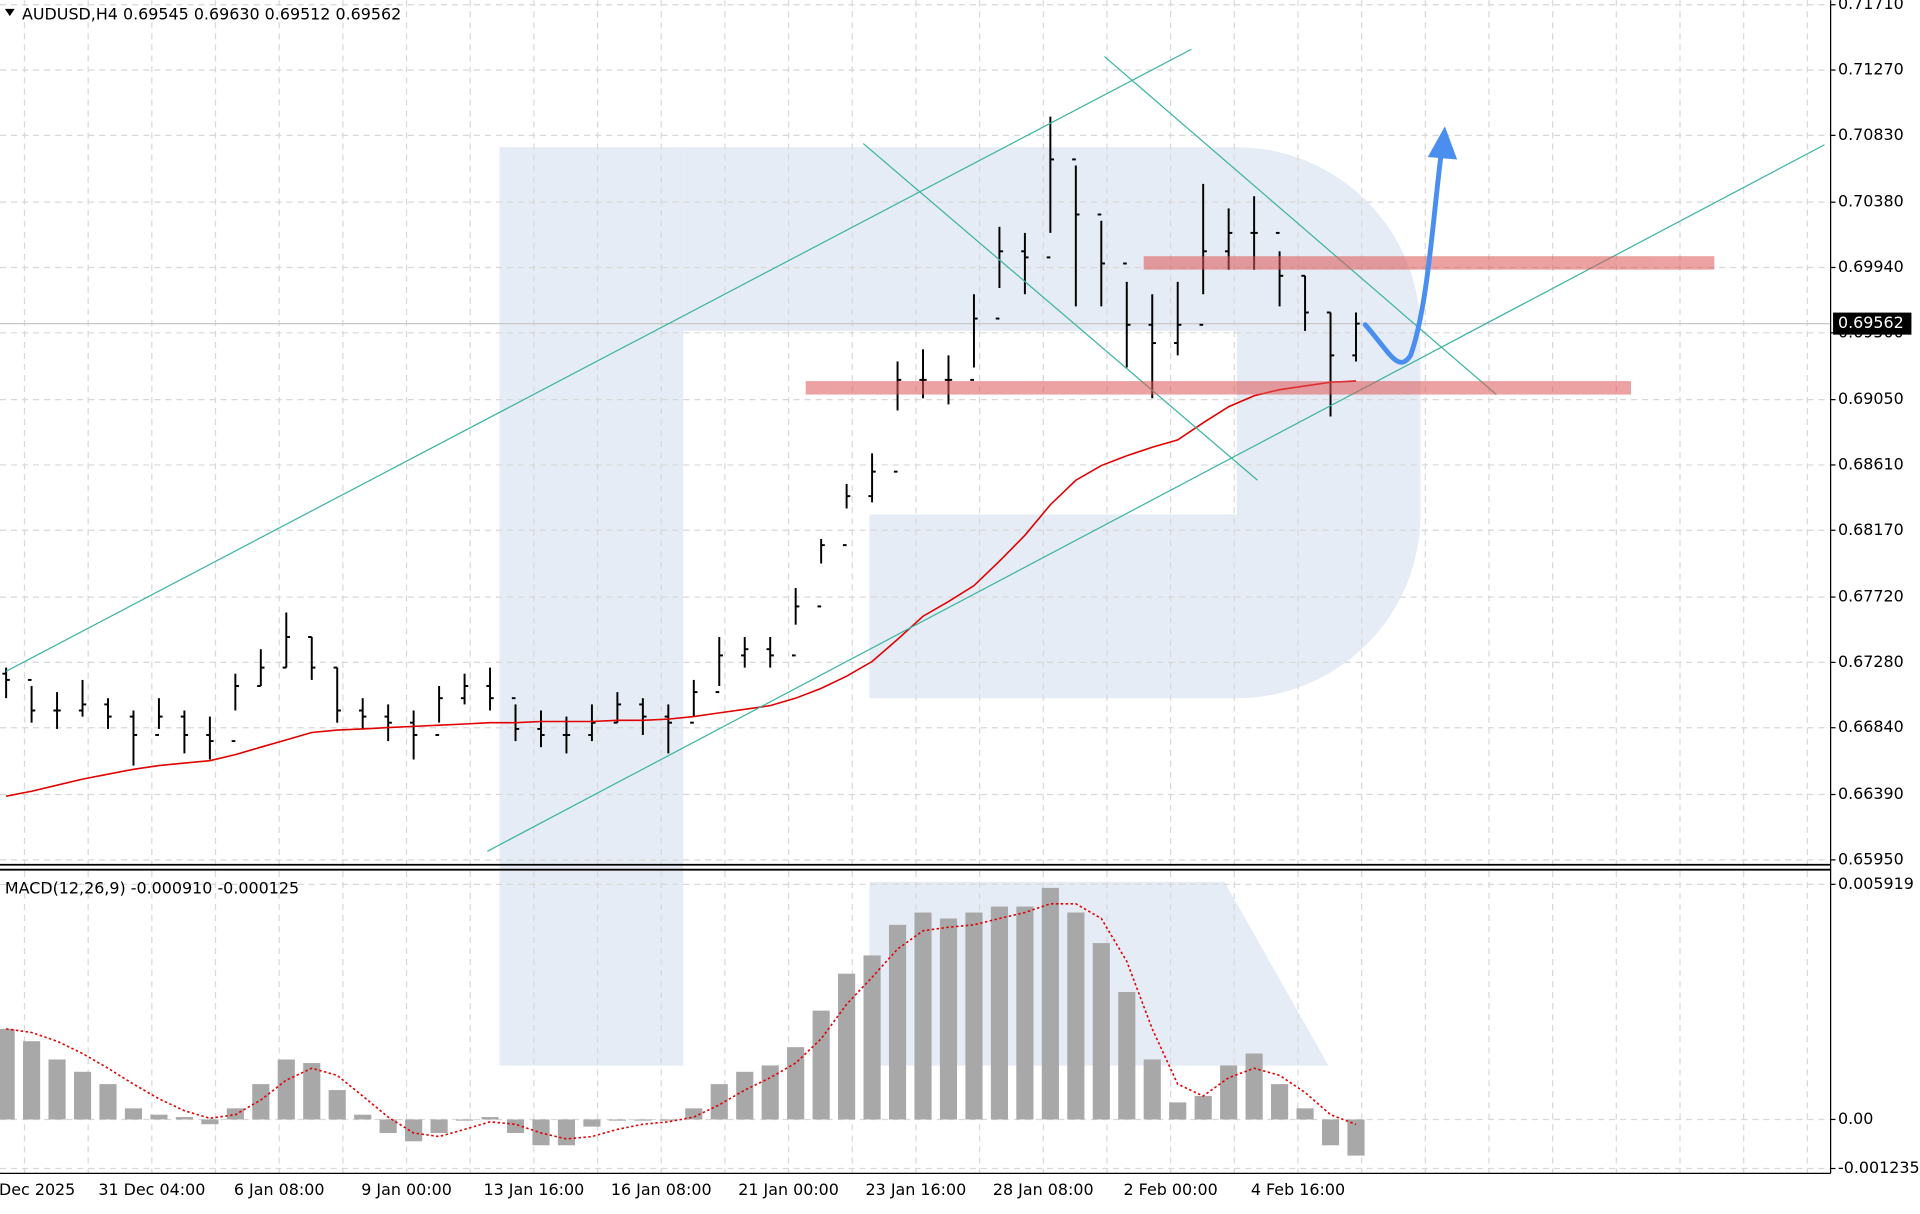 This screenshot has height=1214, width=1920. I want to click on y-tick-label: 0.69940, so click(1871, 266).